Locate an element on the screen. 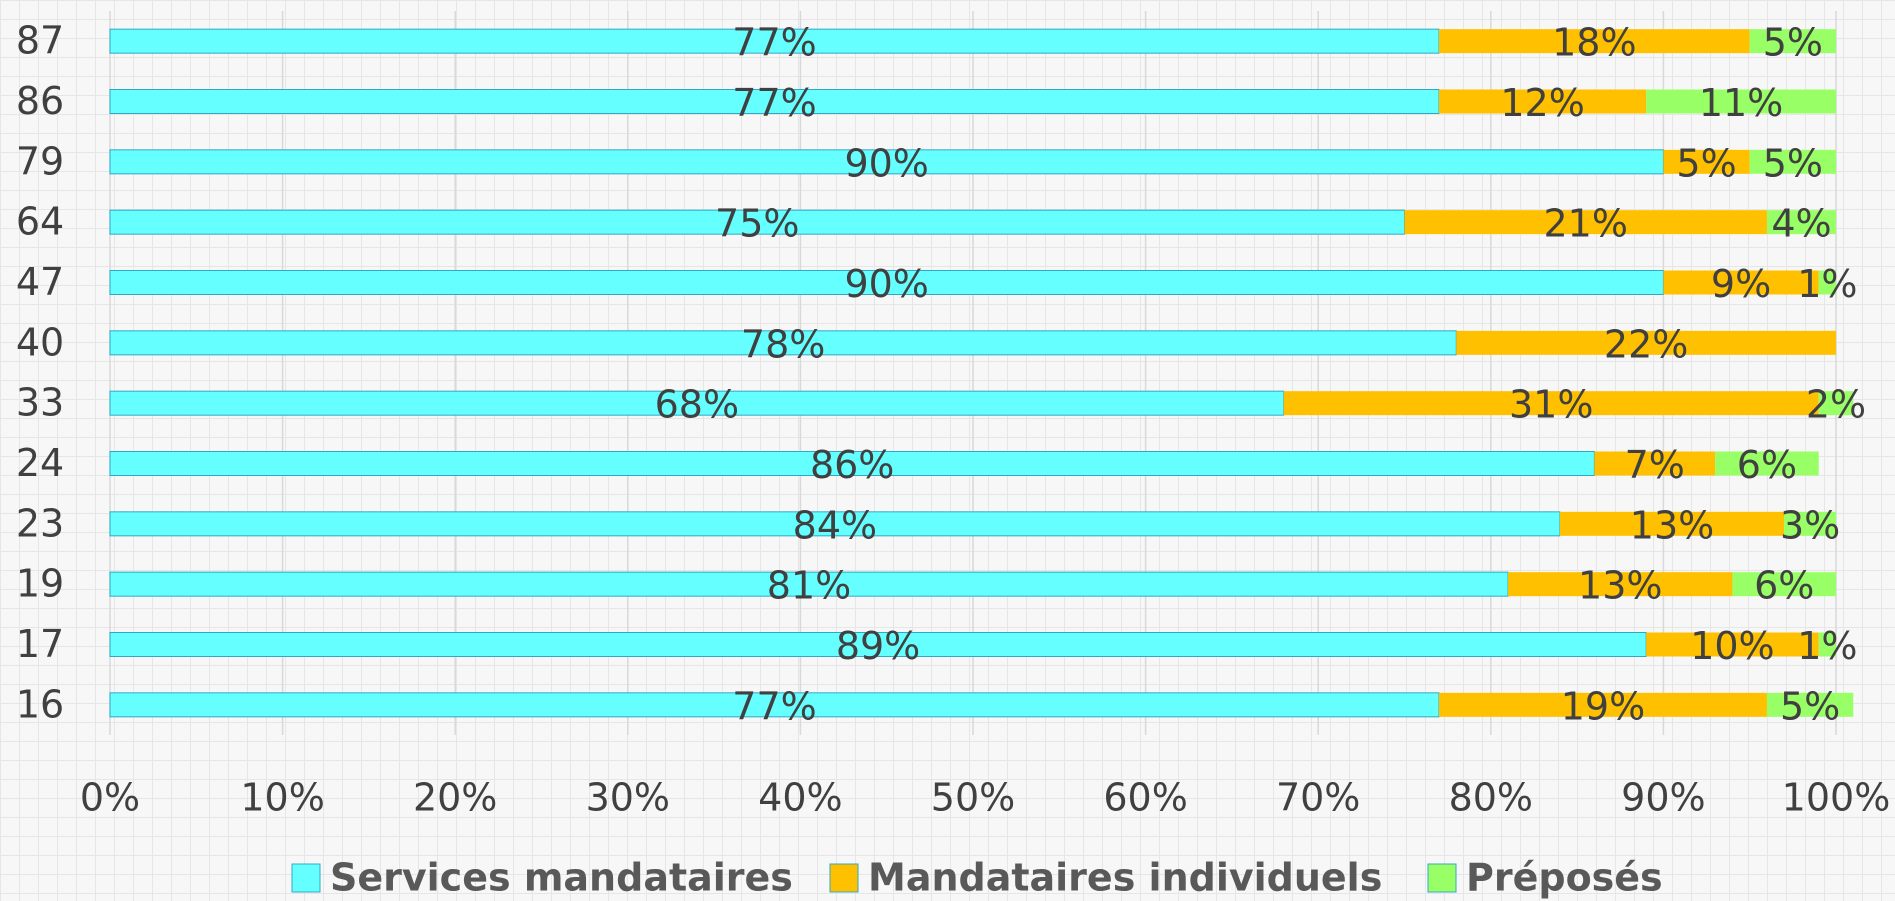 The width and height of the screenshot is (1895, 901). data-label: 86% is located at coordinates (852, 465).